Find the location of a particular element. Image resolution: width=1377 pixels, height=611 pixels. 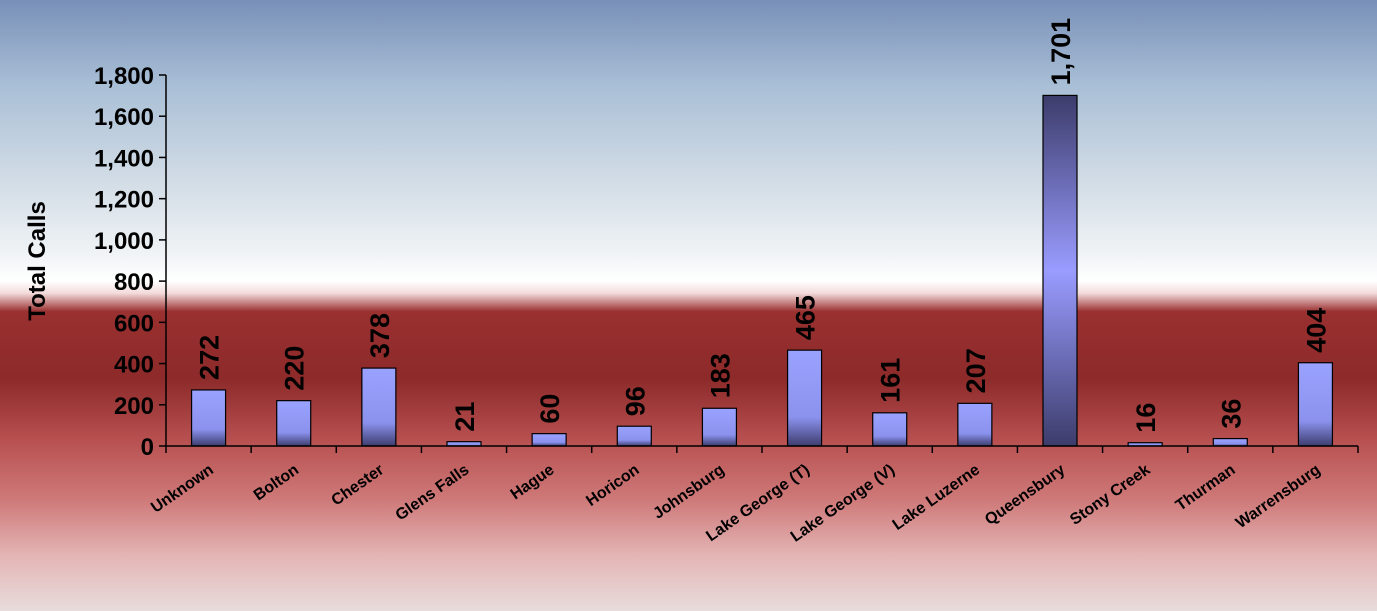

value-label: 220 is located at coordinates (295, 368).